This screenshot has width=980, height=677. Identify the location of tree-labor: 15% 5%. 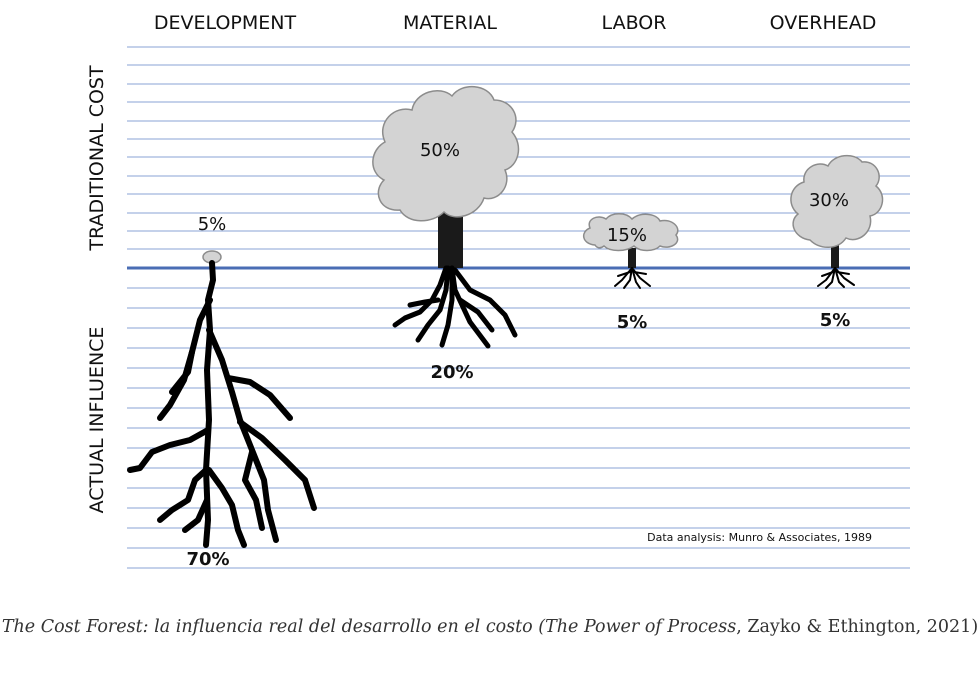
(631, 273).